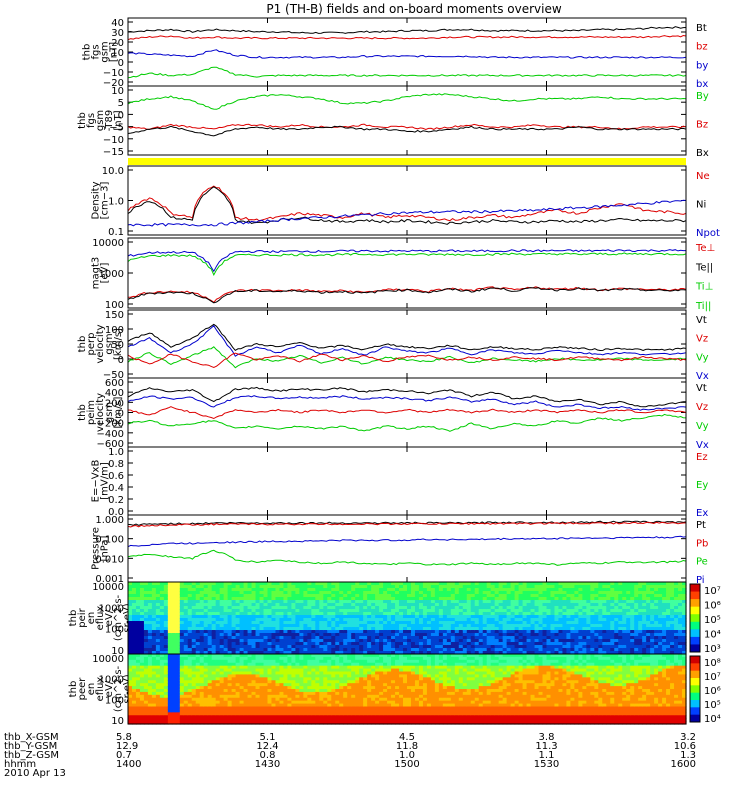 The height and width of the screenshot is (800, 750). What do you see at coordinates (73, 618) in the screenshot?
I see `panel-ylabel: thb` at bounding box center [73, 618].